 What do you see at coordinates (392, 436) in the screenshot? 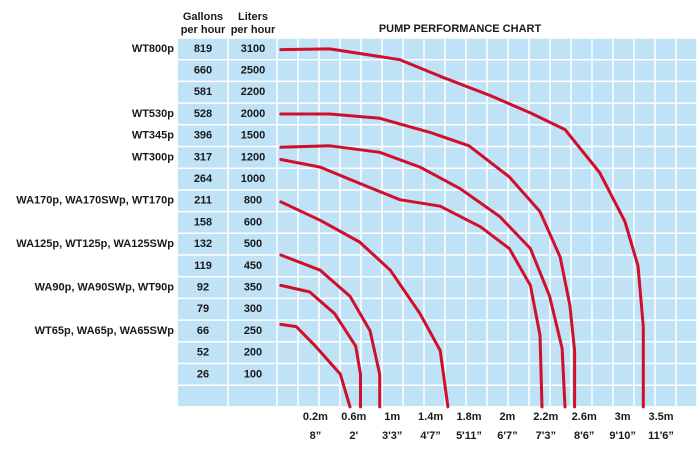
I see `x-tick-label-ft: 3'3”` at bounding box center [392, 436].